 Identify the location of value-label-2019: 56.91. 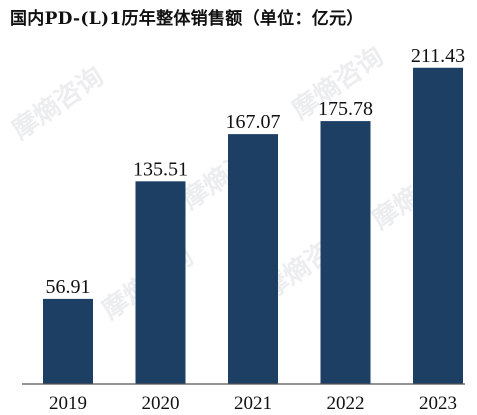
(68, 287).